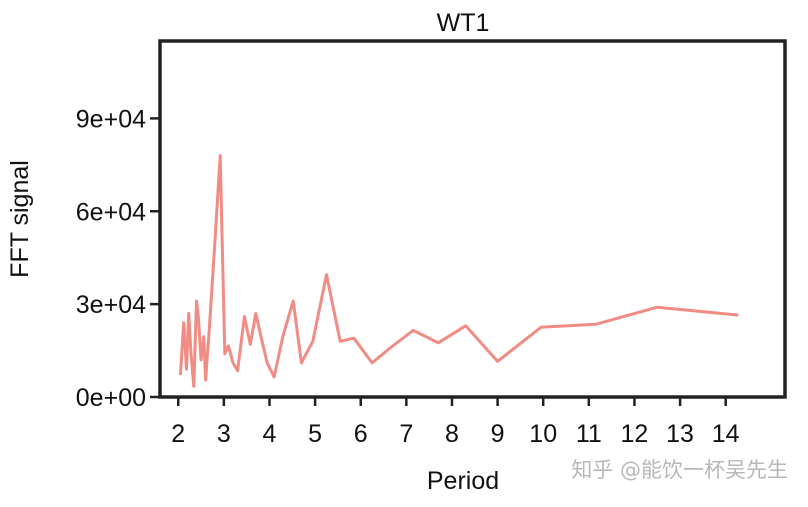 This screenshot has width=808, height=507. What do you see at coordinates (224, 434) in the screenshot?
I see `x-tick-label: 3` at bounding box center [224, 434].